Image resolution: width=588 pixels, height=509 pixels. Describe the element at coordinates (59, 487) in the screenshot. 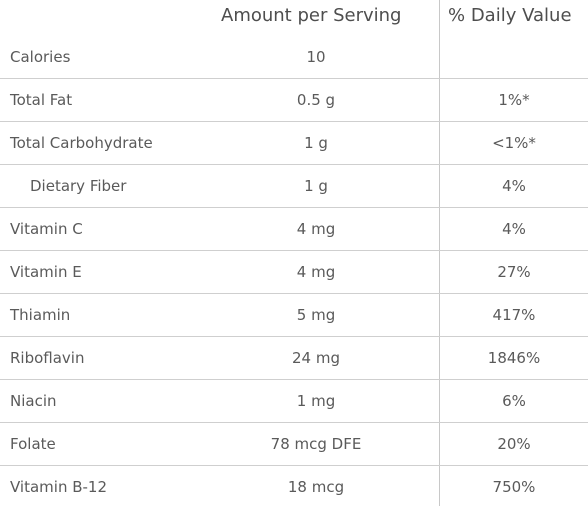

I see `nutrient-name: Vitamin B-12` at that location.